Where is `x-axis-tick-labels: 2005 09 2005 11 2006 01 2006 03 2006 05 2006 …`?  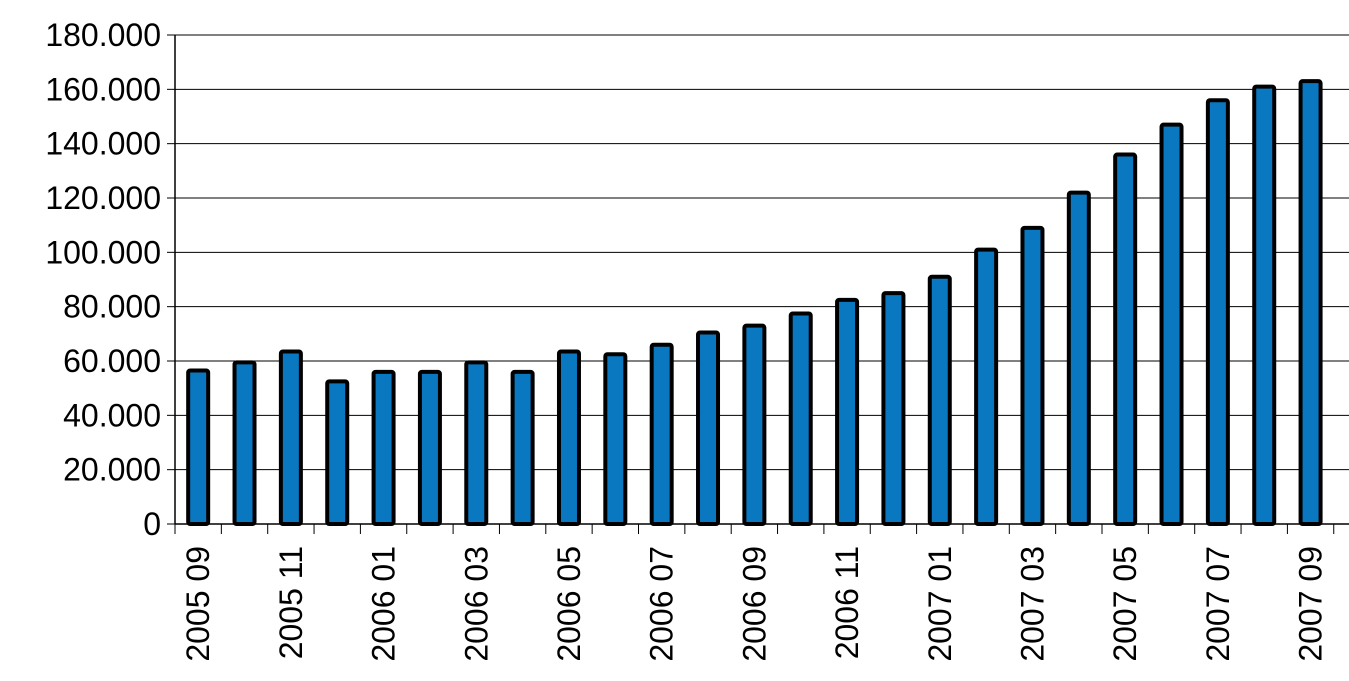 x-axis-tick-labels: 2005 09 2005 11 2006 01 2006 03 2006 05 2006 … is located at coordinates (754, 604).